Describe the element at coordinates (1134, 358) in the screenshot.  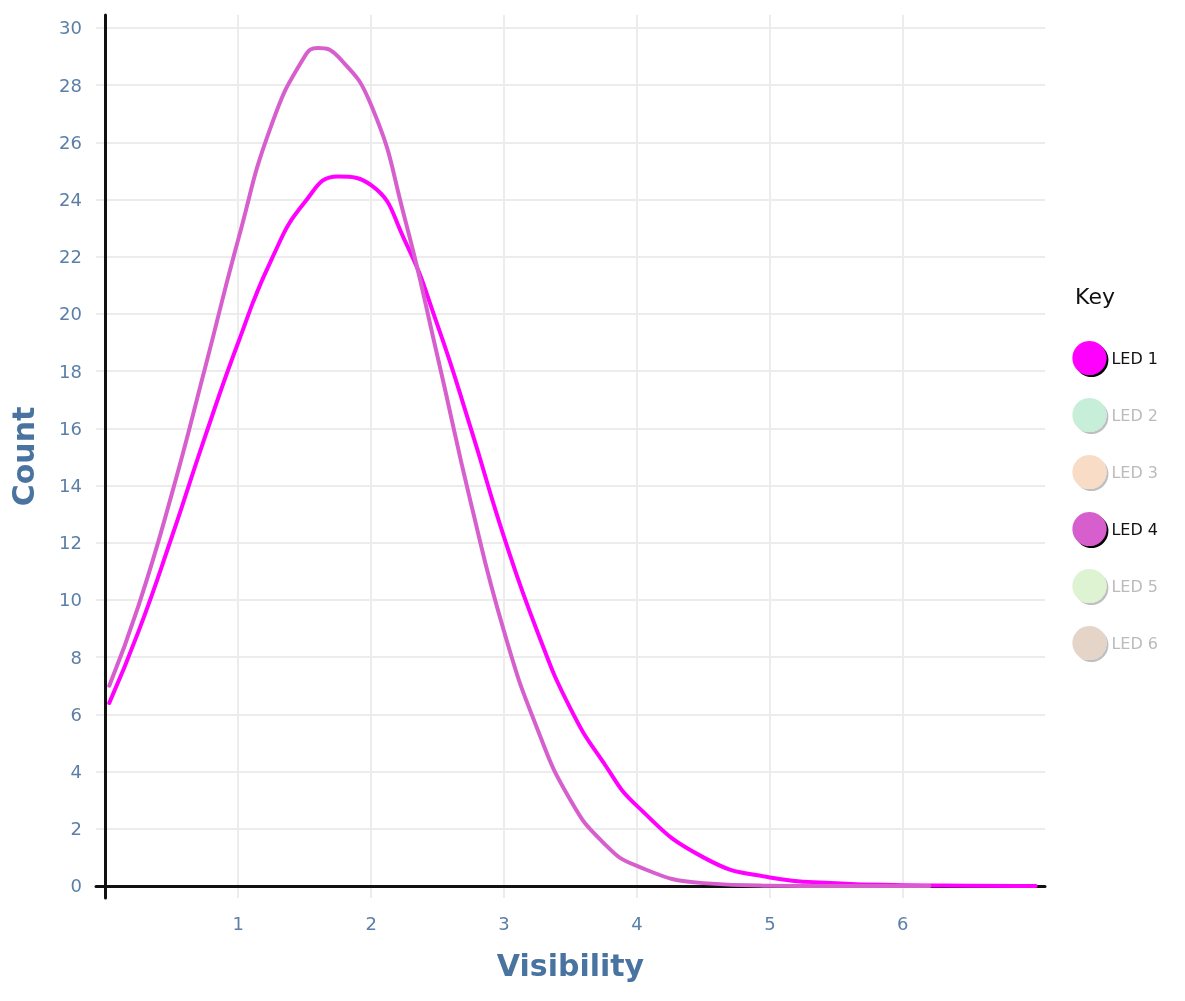
I see `legend-label: LED 1` at that location.